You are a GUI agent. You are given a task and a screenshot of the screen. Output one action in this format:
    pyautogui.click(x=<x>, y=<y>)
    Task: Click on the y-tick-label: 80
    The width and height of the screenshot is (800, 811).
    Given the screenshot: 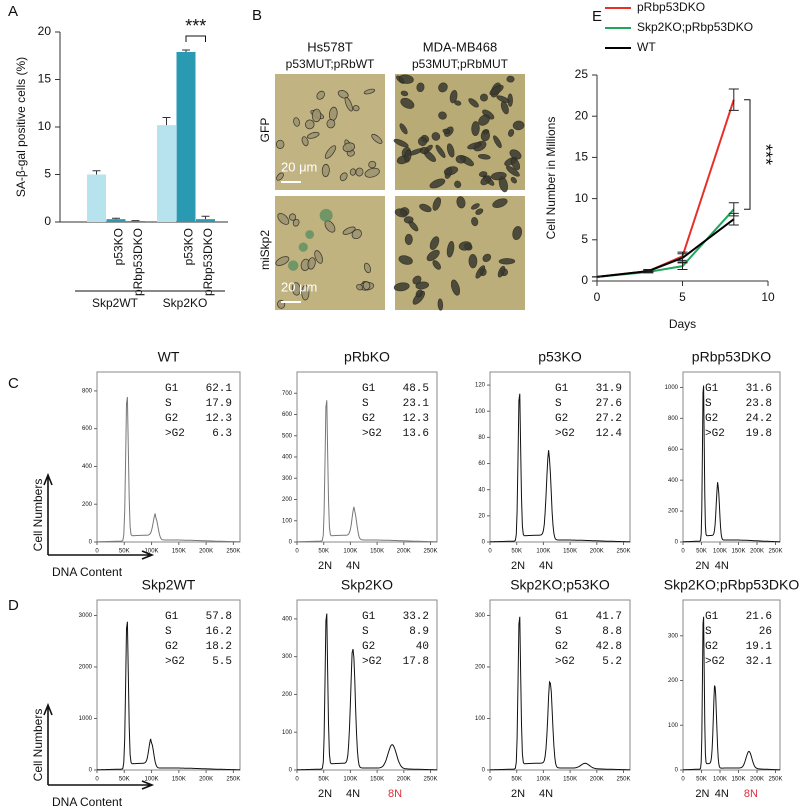 What is the action you would take?
    pyautogui.click(x=481, y=438)
    